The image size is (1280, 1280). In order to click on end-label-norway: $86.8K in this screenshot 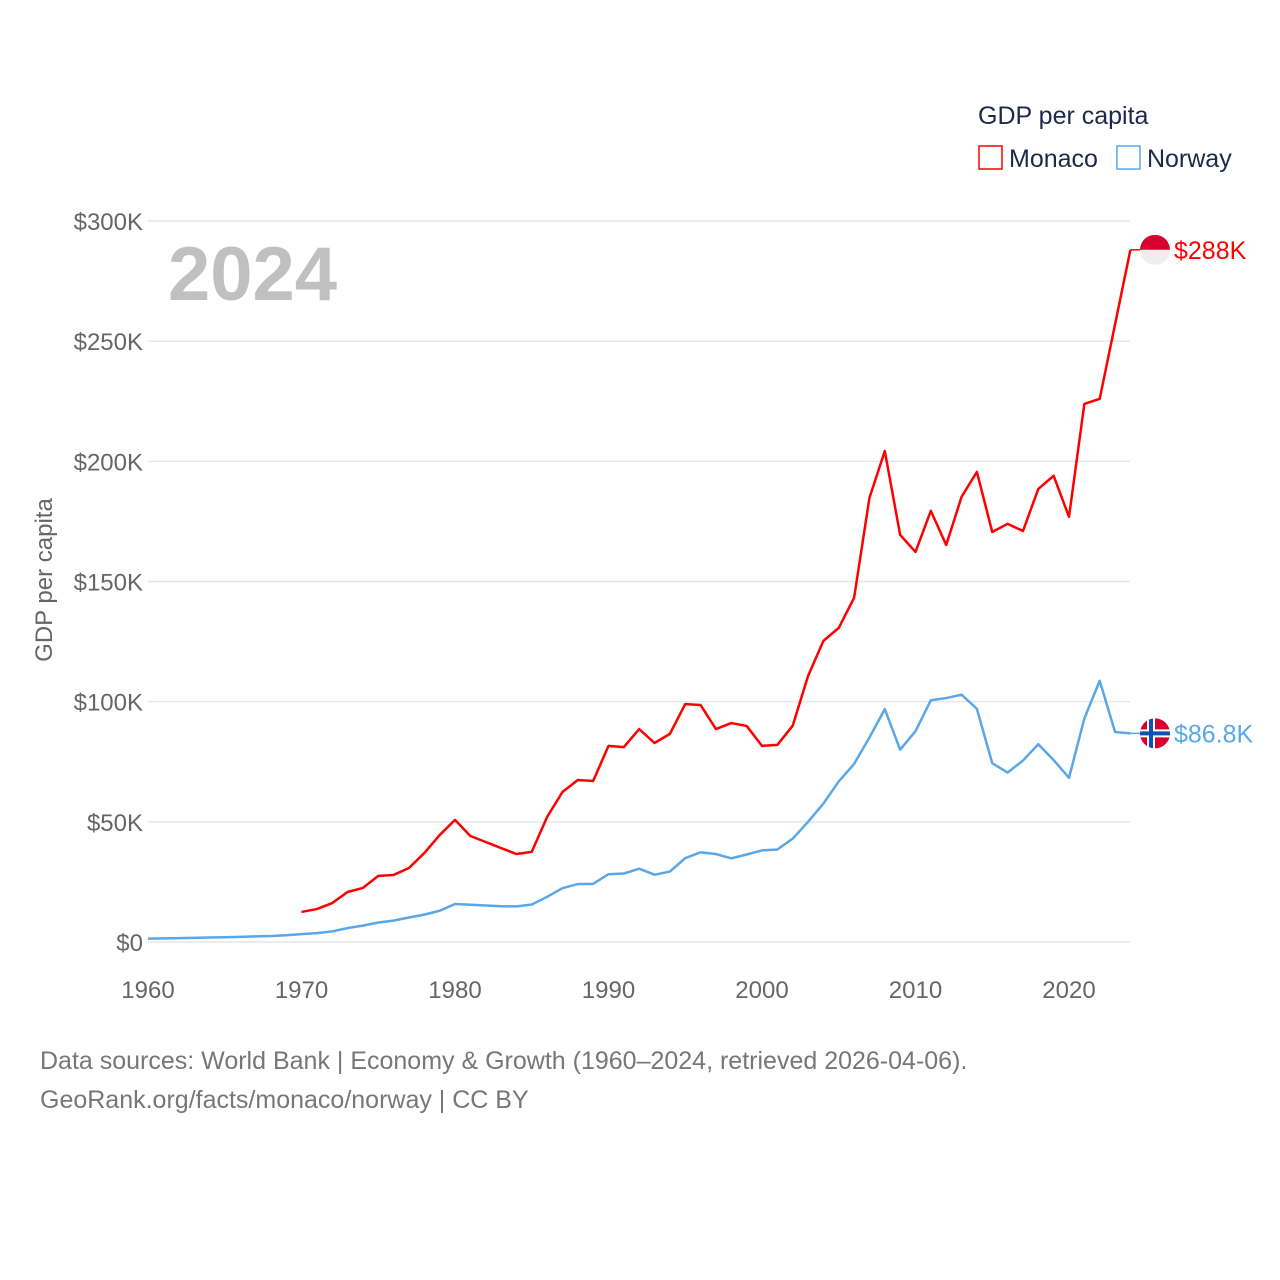, I will do `click(1214, 734)`.